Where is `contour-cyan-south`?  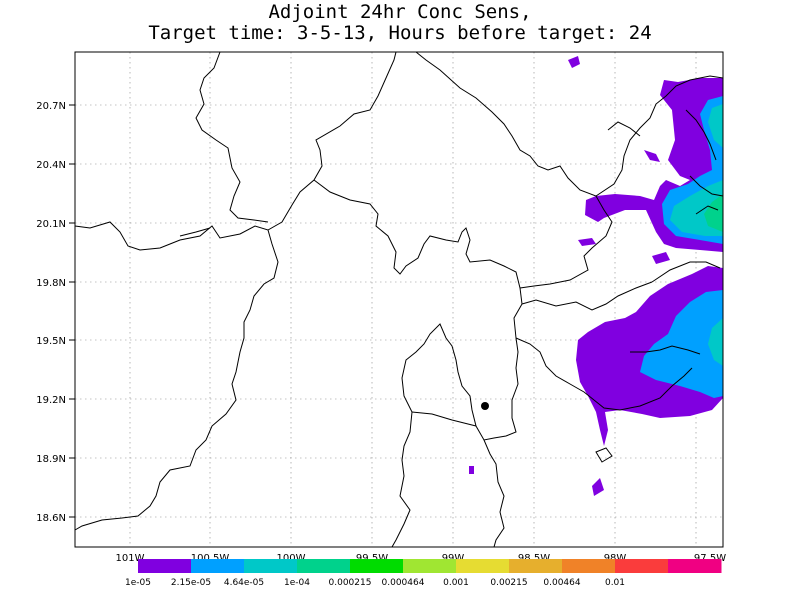
contour-cyan-south is located at coordinates (715, 342).